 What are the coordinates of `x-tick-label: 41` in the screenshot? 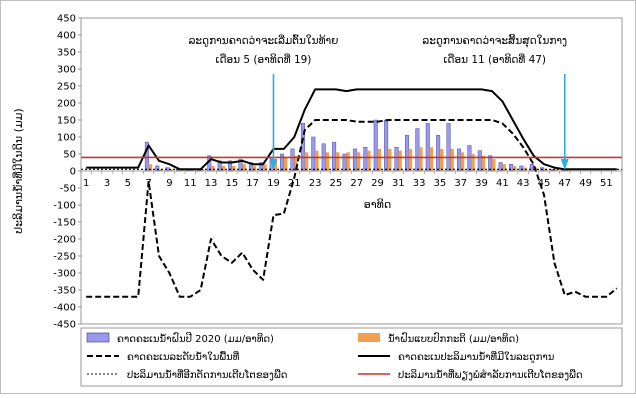 It's located at (502, 183).